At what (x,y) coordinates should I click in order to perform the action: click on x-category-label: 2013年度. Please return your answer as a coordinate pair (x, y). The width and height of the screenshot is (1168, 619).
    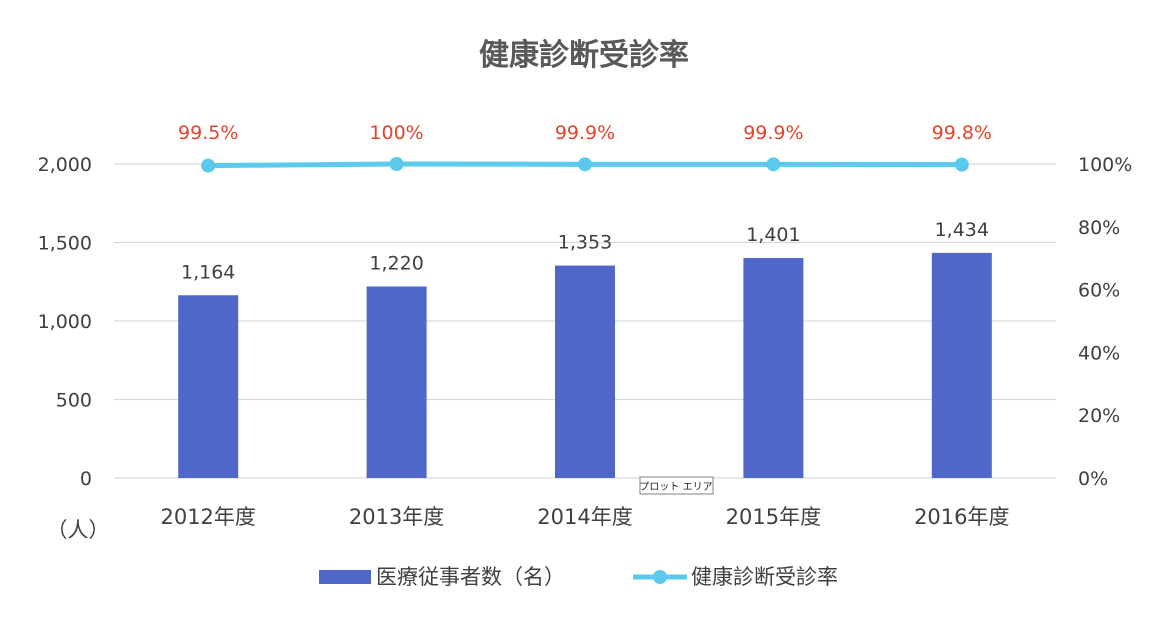
    Looking at the image, I should click on (396, 517).